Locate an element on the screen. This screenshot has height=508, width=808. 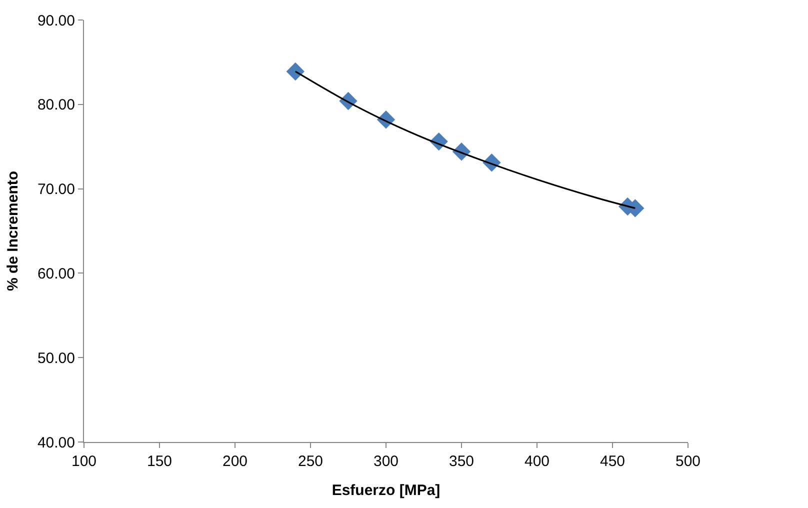
y-axis-title: % de Incremento is located at coordinates (13, 231).